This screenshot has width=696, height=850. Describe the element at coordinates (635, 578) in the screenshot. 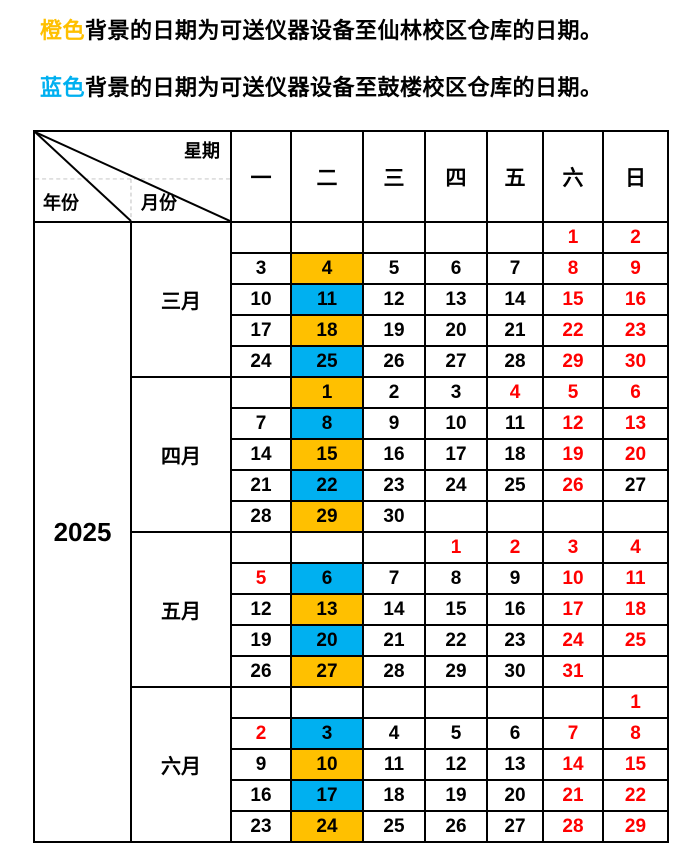

I see `day-cell-may-11: 11` at that location.